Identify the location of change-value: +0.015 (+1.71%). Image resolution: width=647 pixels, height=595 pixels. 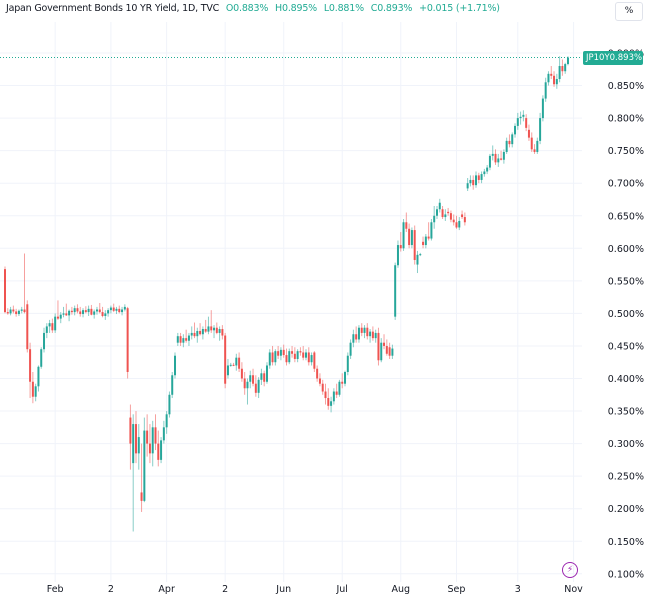
(459, 8).